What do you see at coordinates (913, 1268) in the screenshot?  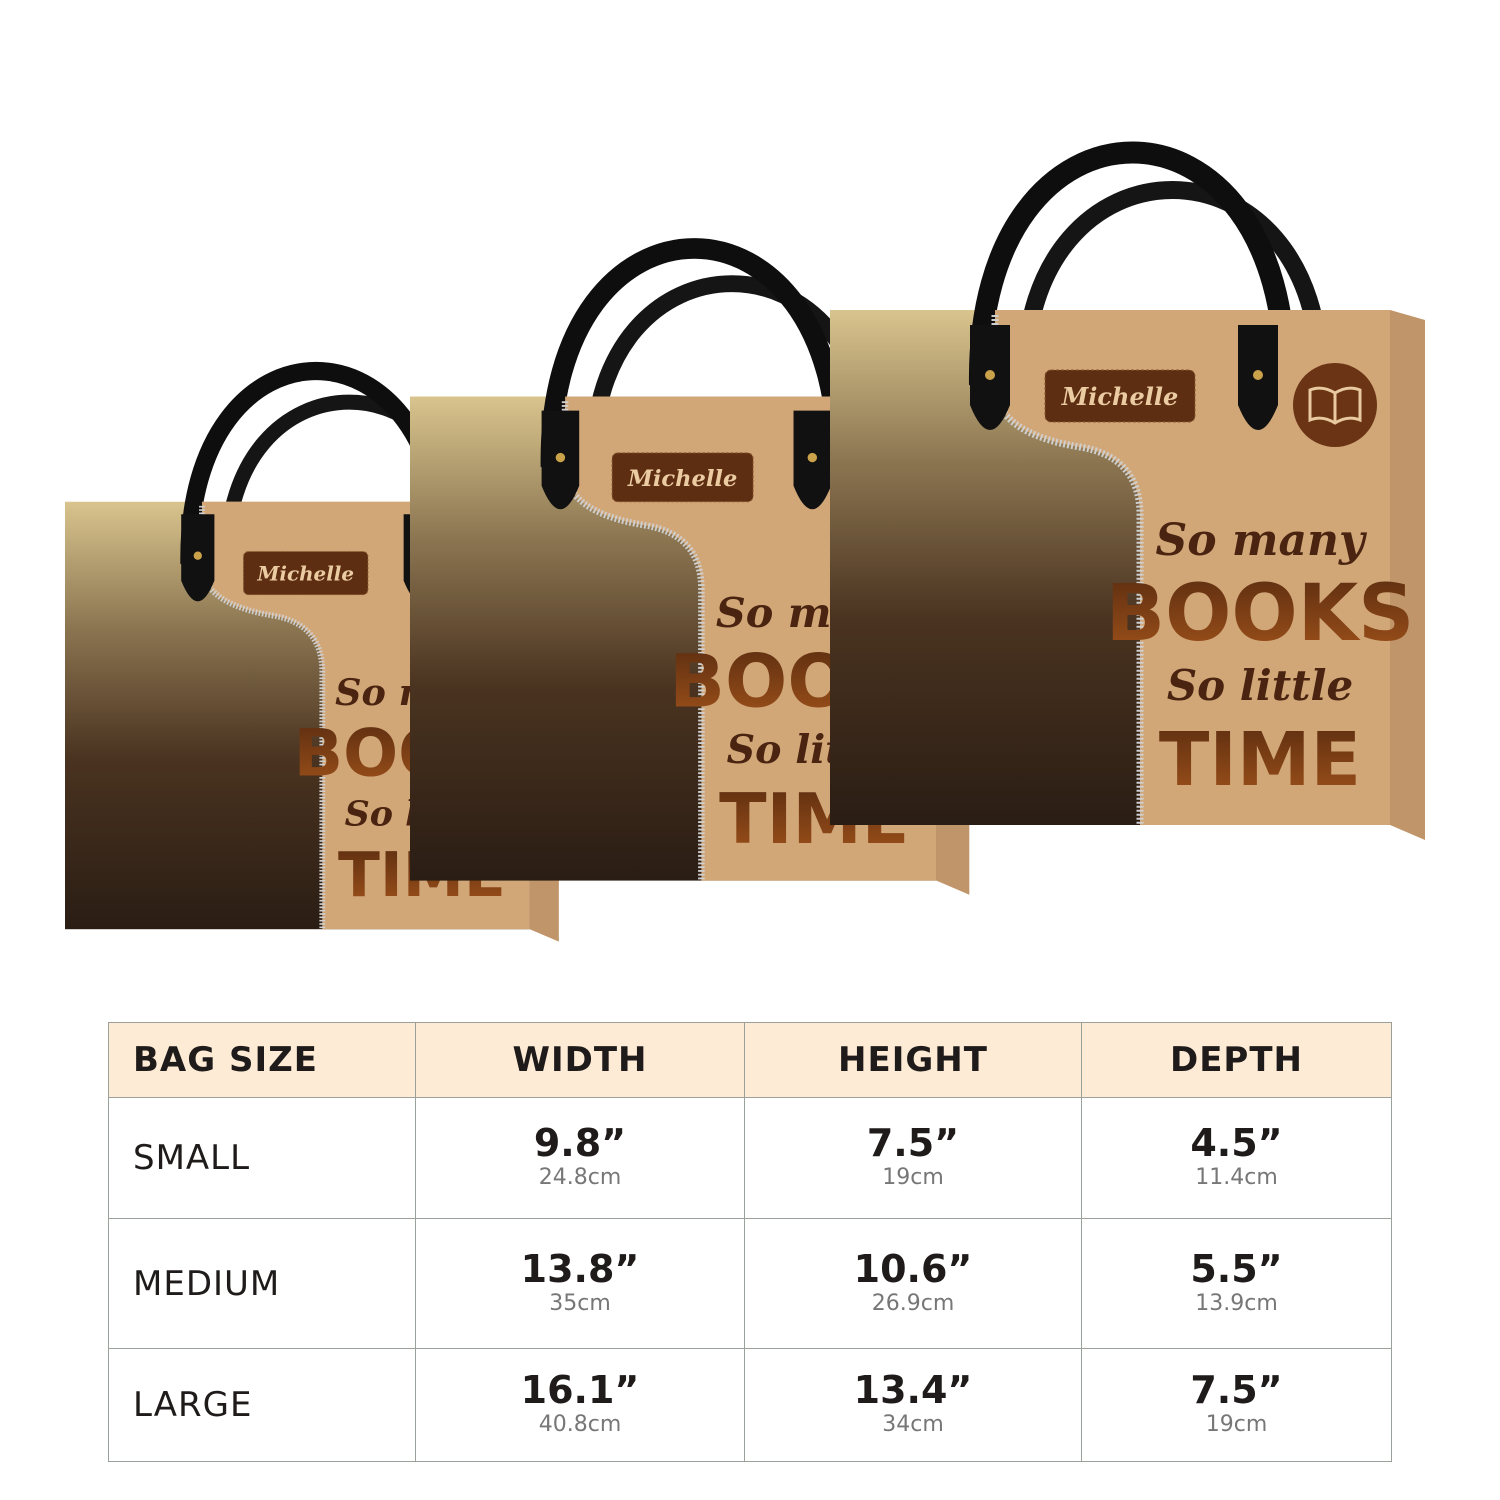 I see `height-inches: 10.6”` at bounding box center [913, 1268].